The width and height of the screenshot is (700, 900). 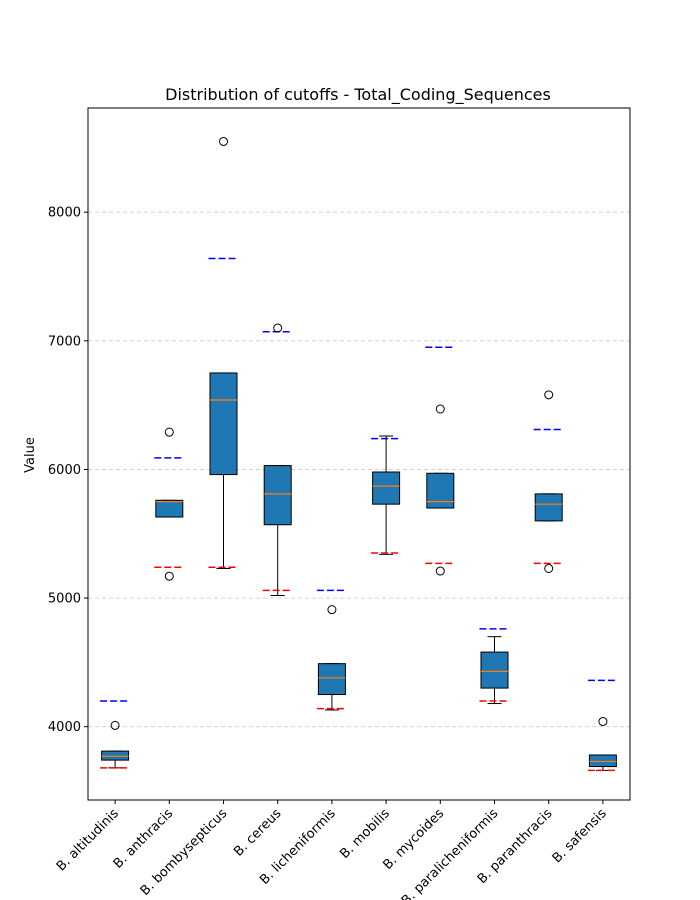 What do you see at coordinates (88, 840) in the screenshot?
I see `x-tick-label-0: B. altitudinis` at bounding box center [88, 840].